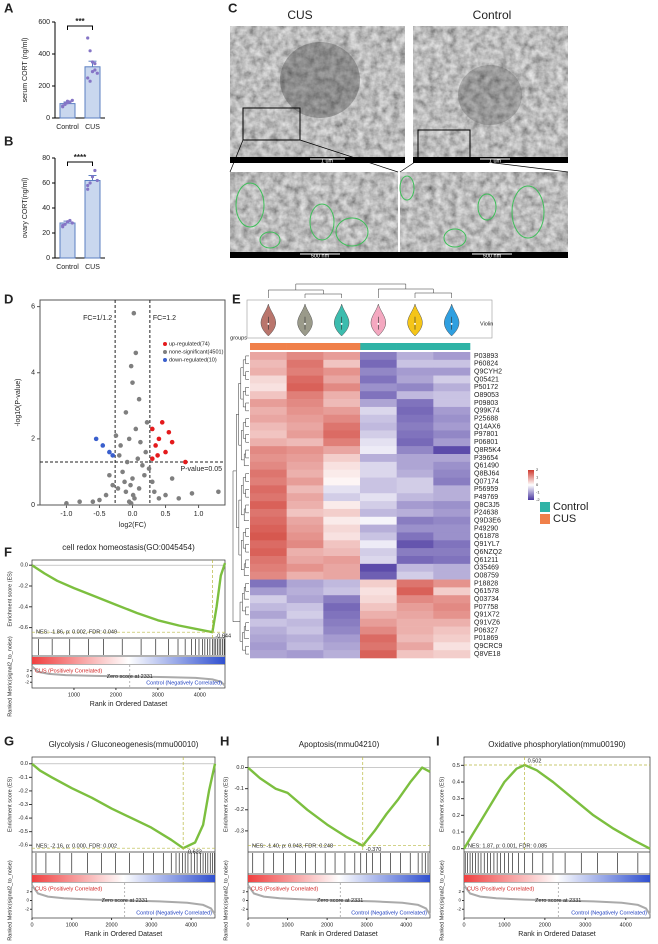 This screenshot has width=658, height=944. I want to click on y-tick-label: 0.3, so click(456, 799).